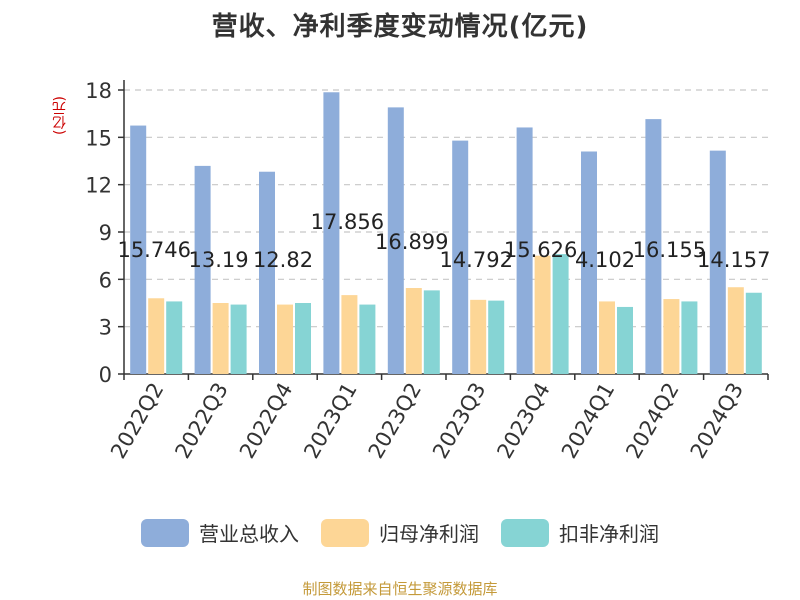 The image size is (800, 600). I want to click on data-label: 16.899, so click(411, 242).